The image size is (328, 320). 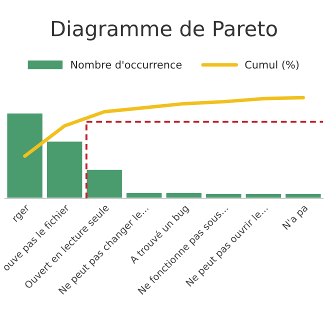 I want to click on chart-title: Diagramme de Pareto, so click(x=164, y=30).